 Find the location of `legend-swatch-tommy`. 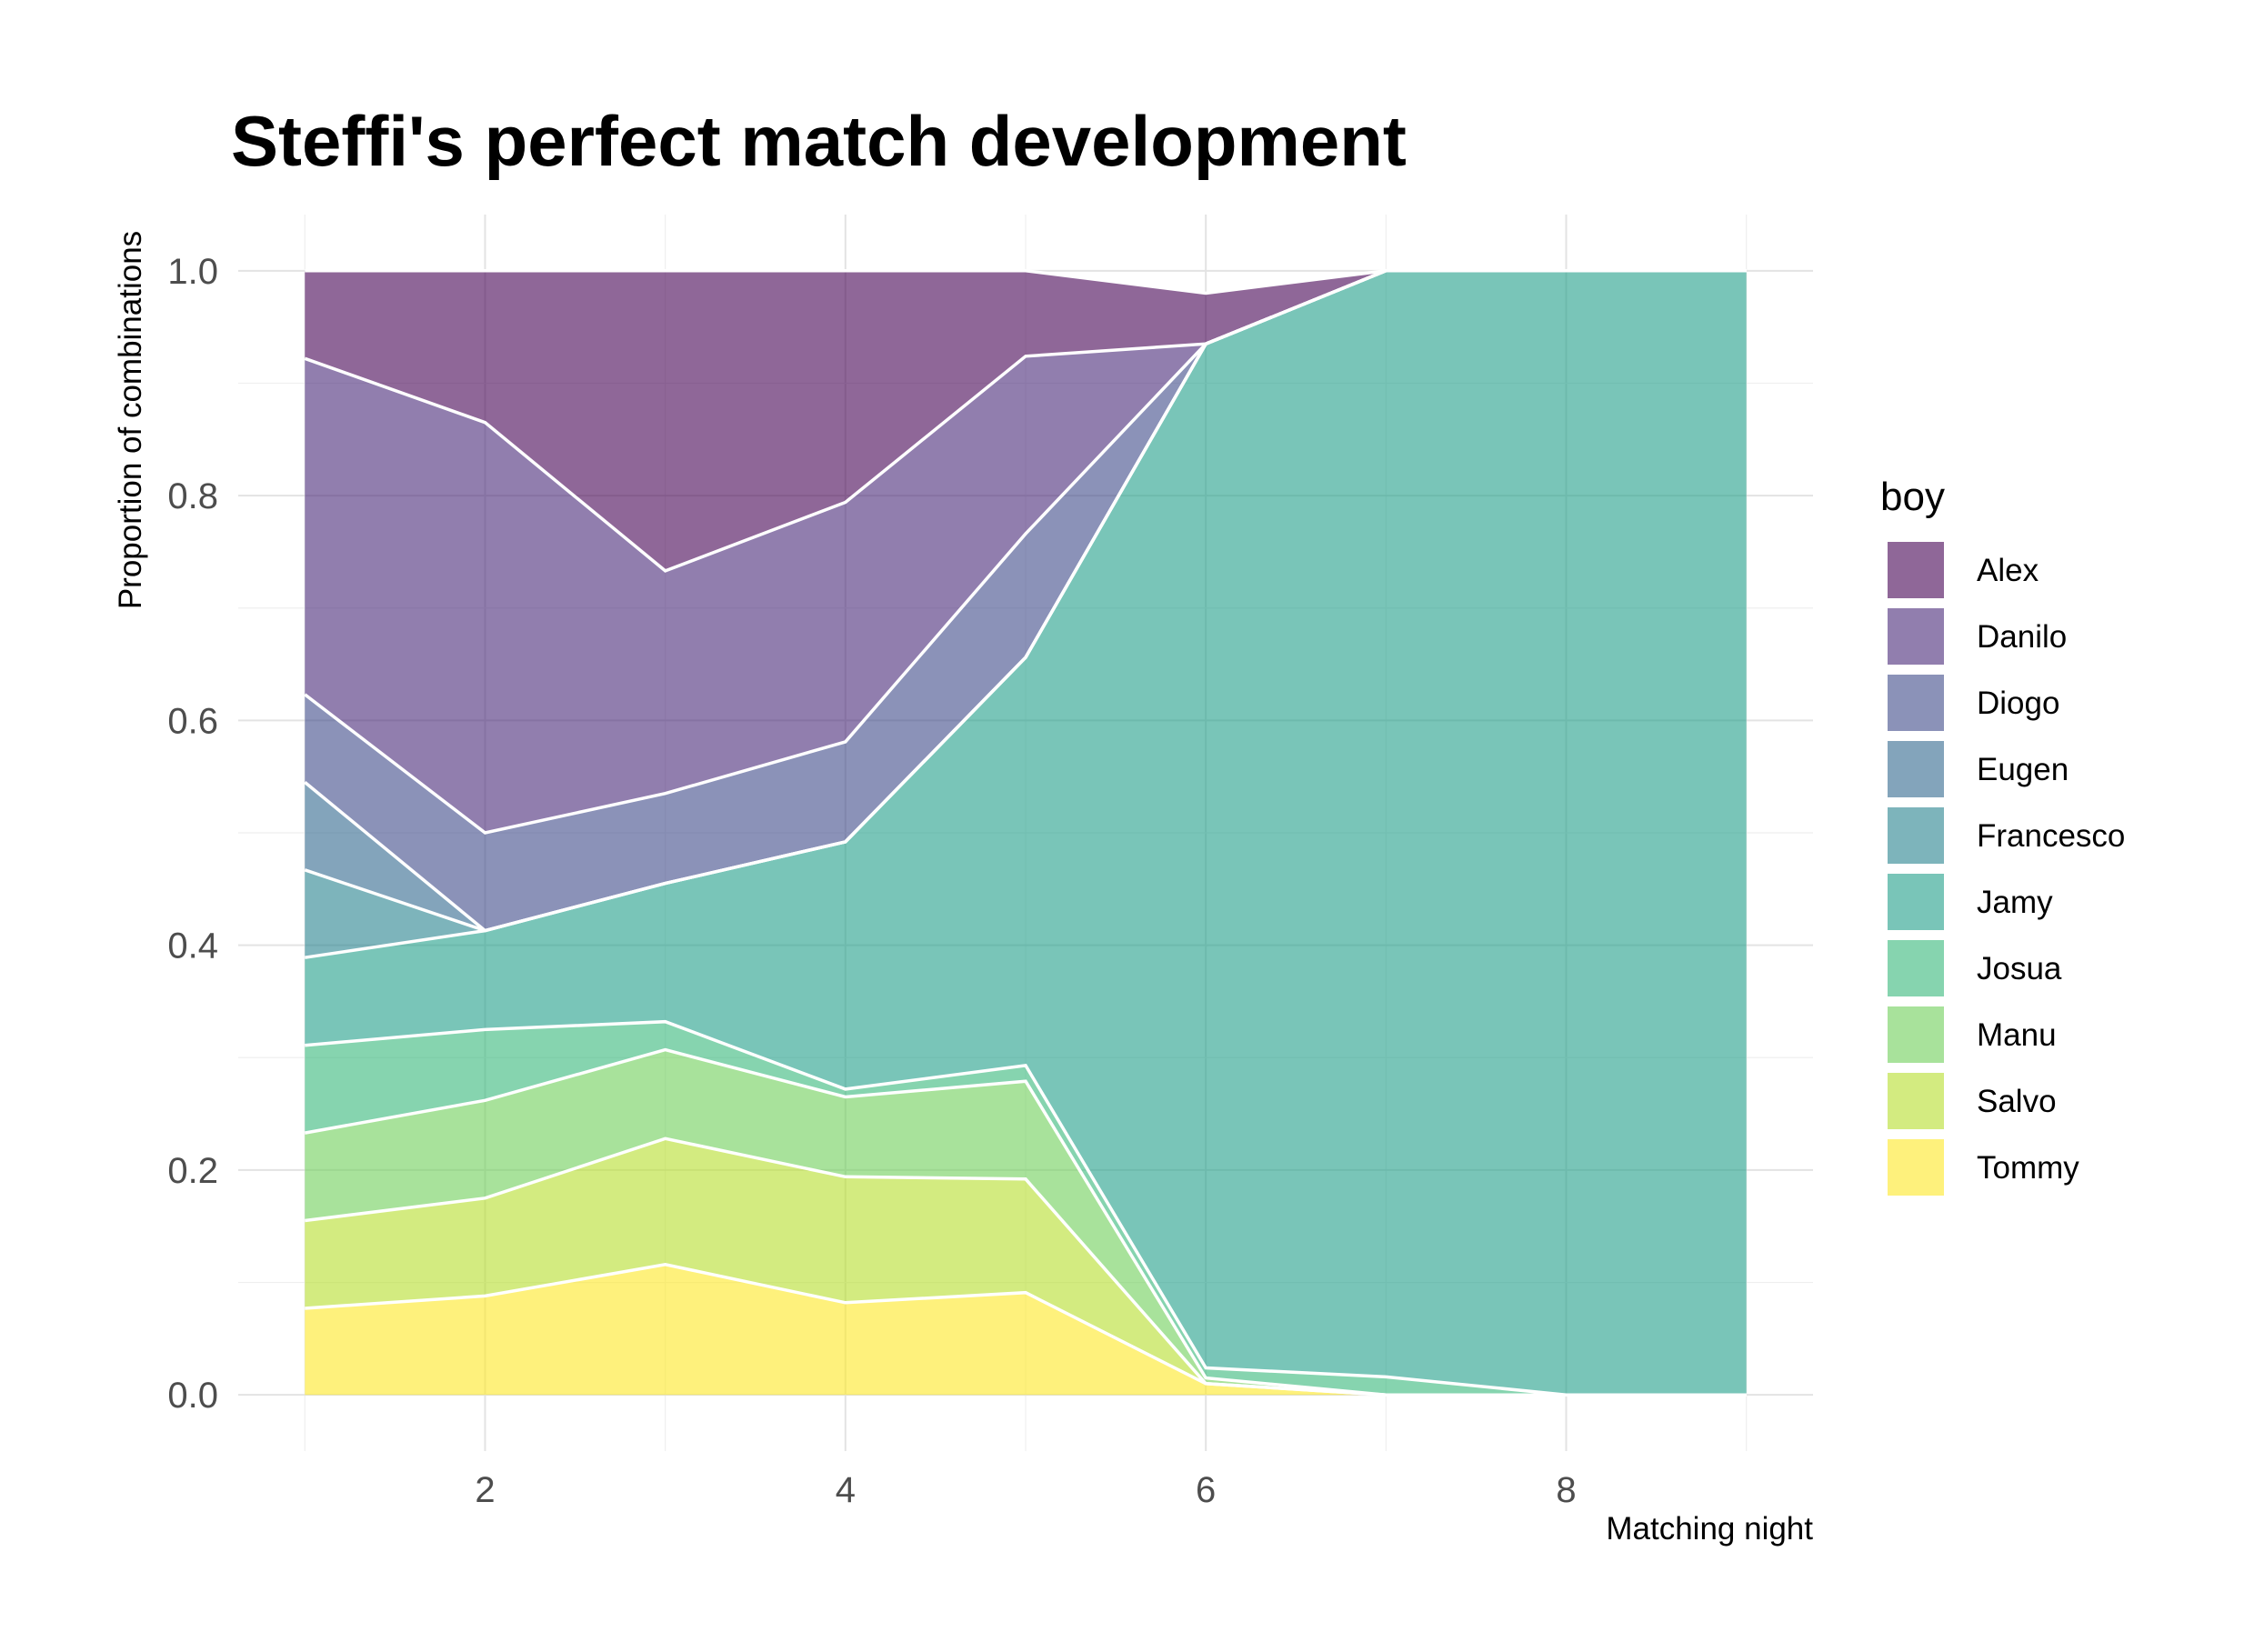

legend-swatch-tommy is located at coordinates (1916, 1167).